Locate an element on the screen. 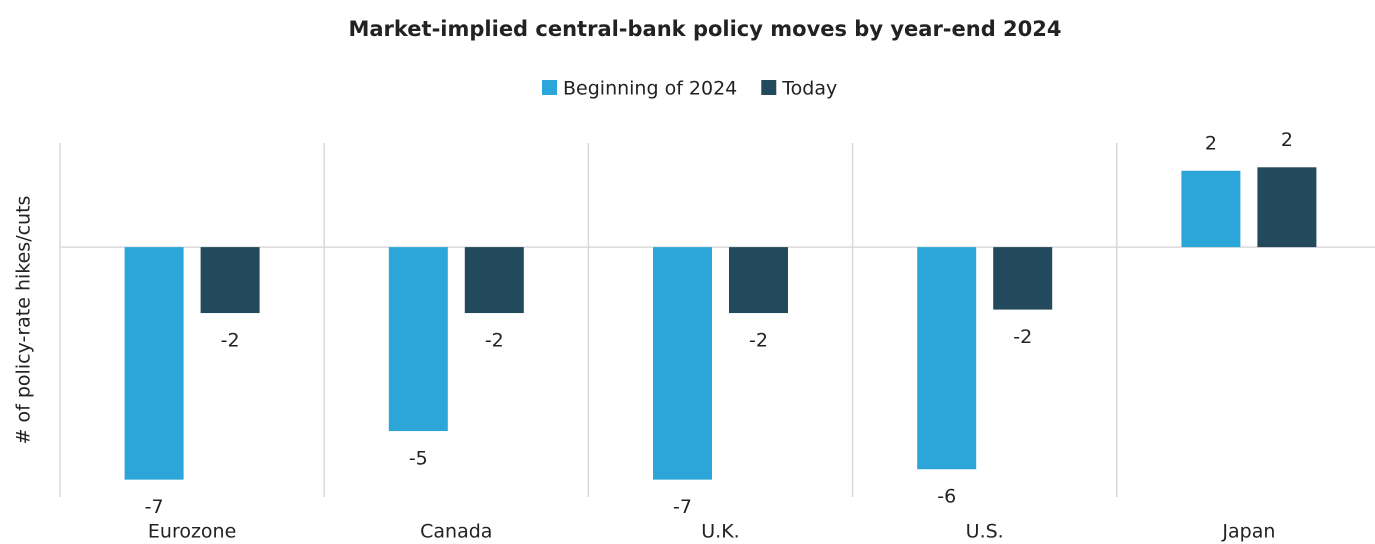  x-tick-label: Eurozone is located at coordinates (192, 532).